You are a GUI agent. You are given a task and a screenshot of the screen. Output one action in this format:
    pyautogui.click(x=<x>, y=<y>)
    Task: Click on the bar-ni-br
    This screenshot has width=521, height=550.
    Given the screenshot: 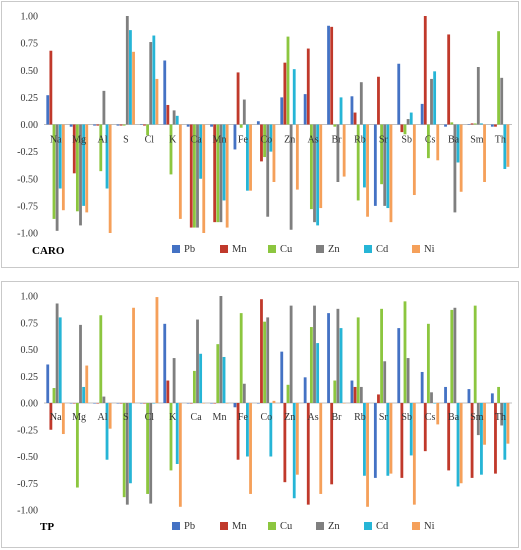 What is the action you would take?
    pyautogui.click(x=344, y=150)
    